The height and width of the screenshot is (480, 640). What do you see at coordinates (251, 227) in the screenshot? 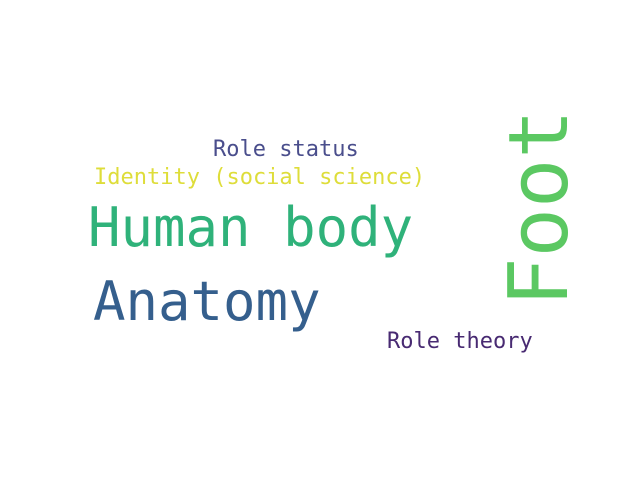
I see `word-human-body: Human body` at bounding box center [251, 227].